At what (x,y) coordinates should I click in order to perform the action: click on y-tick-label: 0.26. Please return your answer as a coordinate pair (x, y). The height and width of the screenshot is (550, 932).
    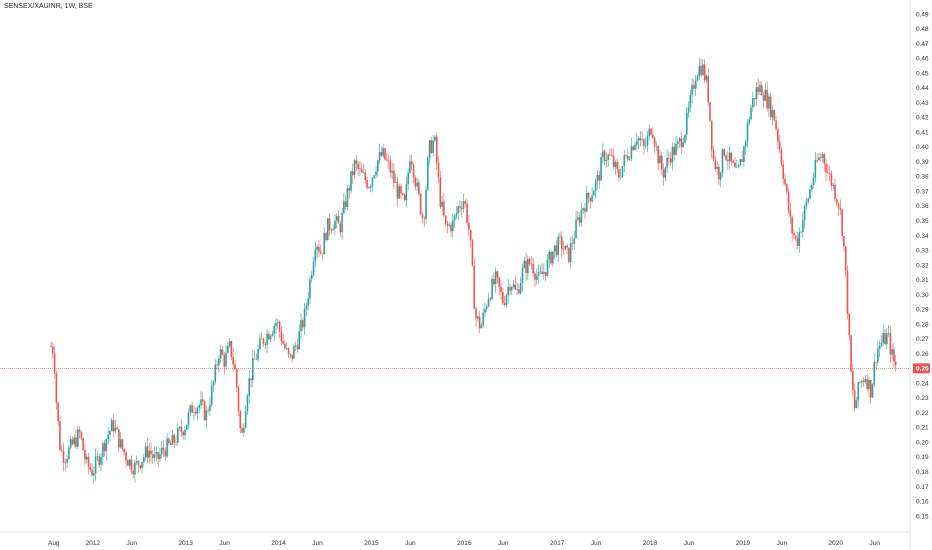
    Looking at the image, I should click on (922, 354).